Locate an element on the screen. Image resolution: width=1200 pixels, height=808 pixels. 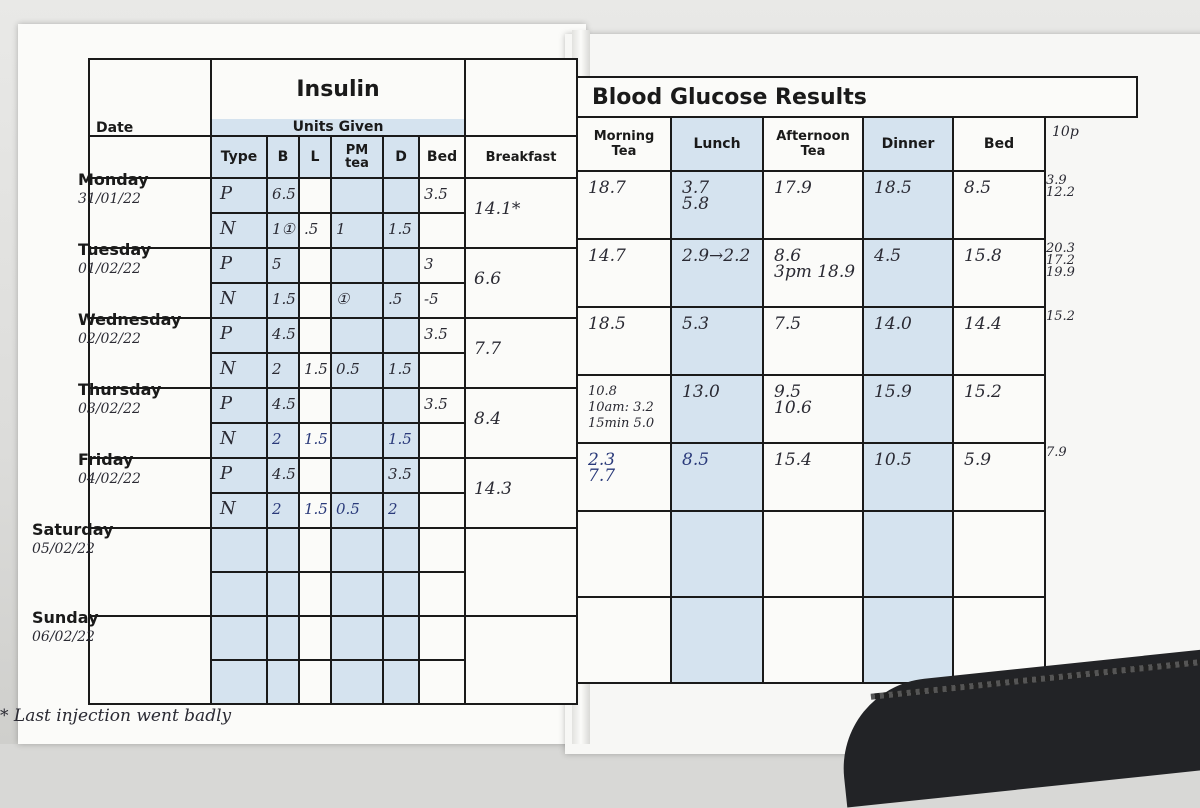
insulin-l-cell: .5 is located at coordinates (315, 230).